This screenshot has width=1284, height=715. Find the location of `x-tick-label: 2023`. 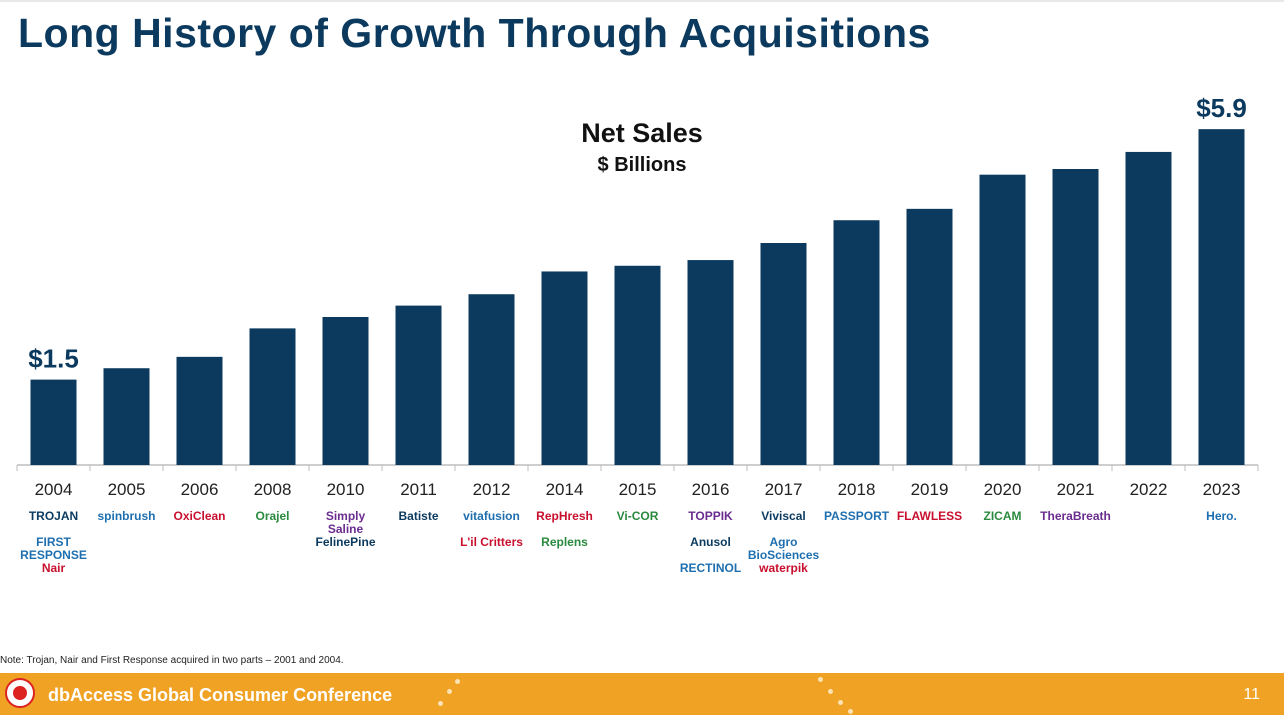

x-tick-label: 2023 is located at coordinates (1222, 489).